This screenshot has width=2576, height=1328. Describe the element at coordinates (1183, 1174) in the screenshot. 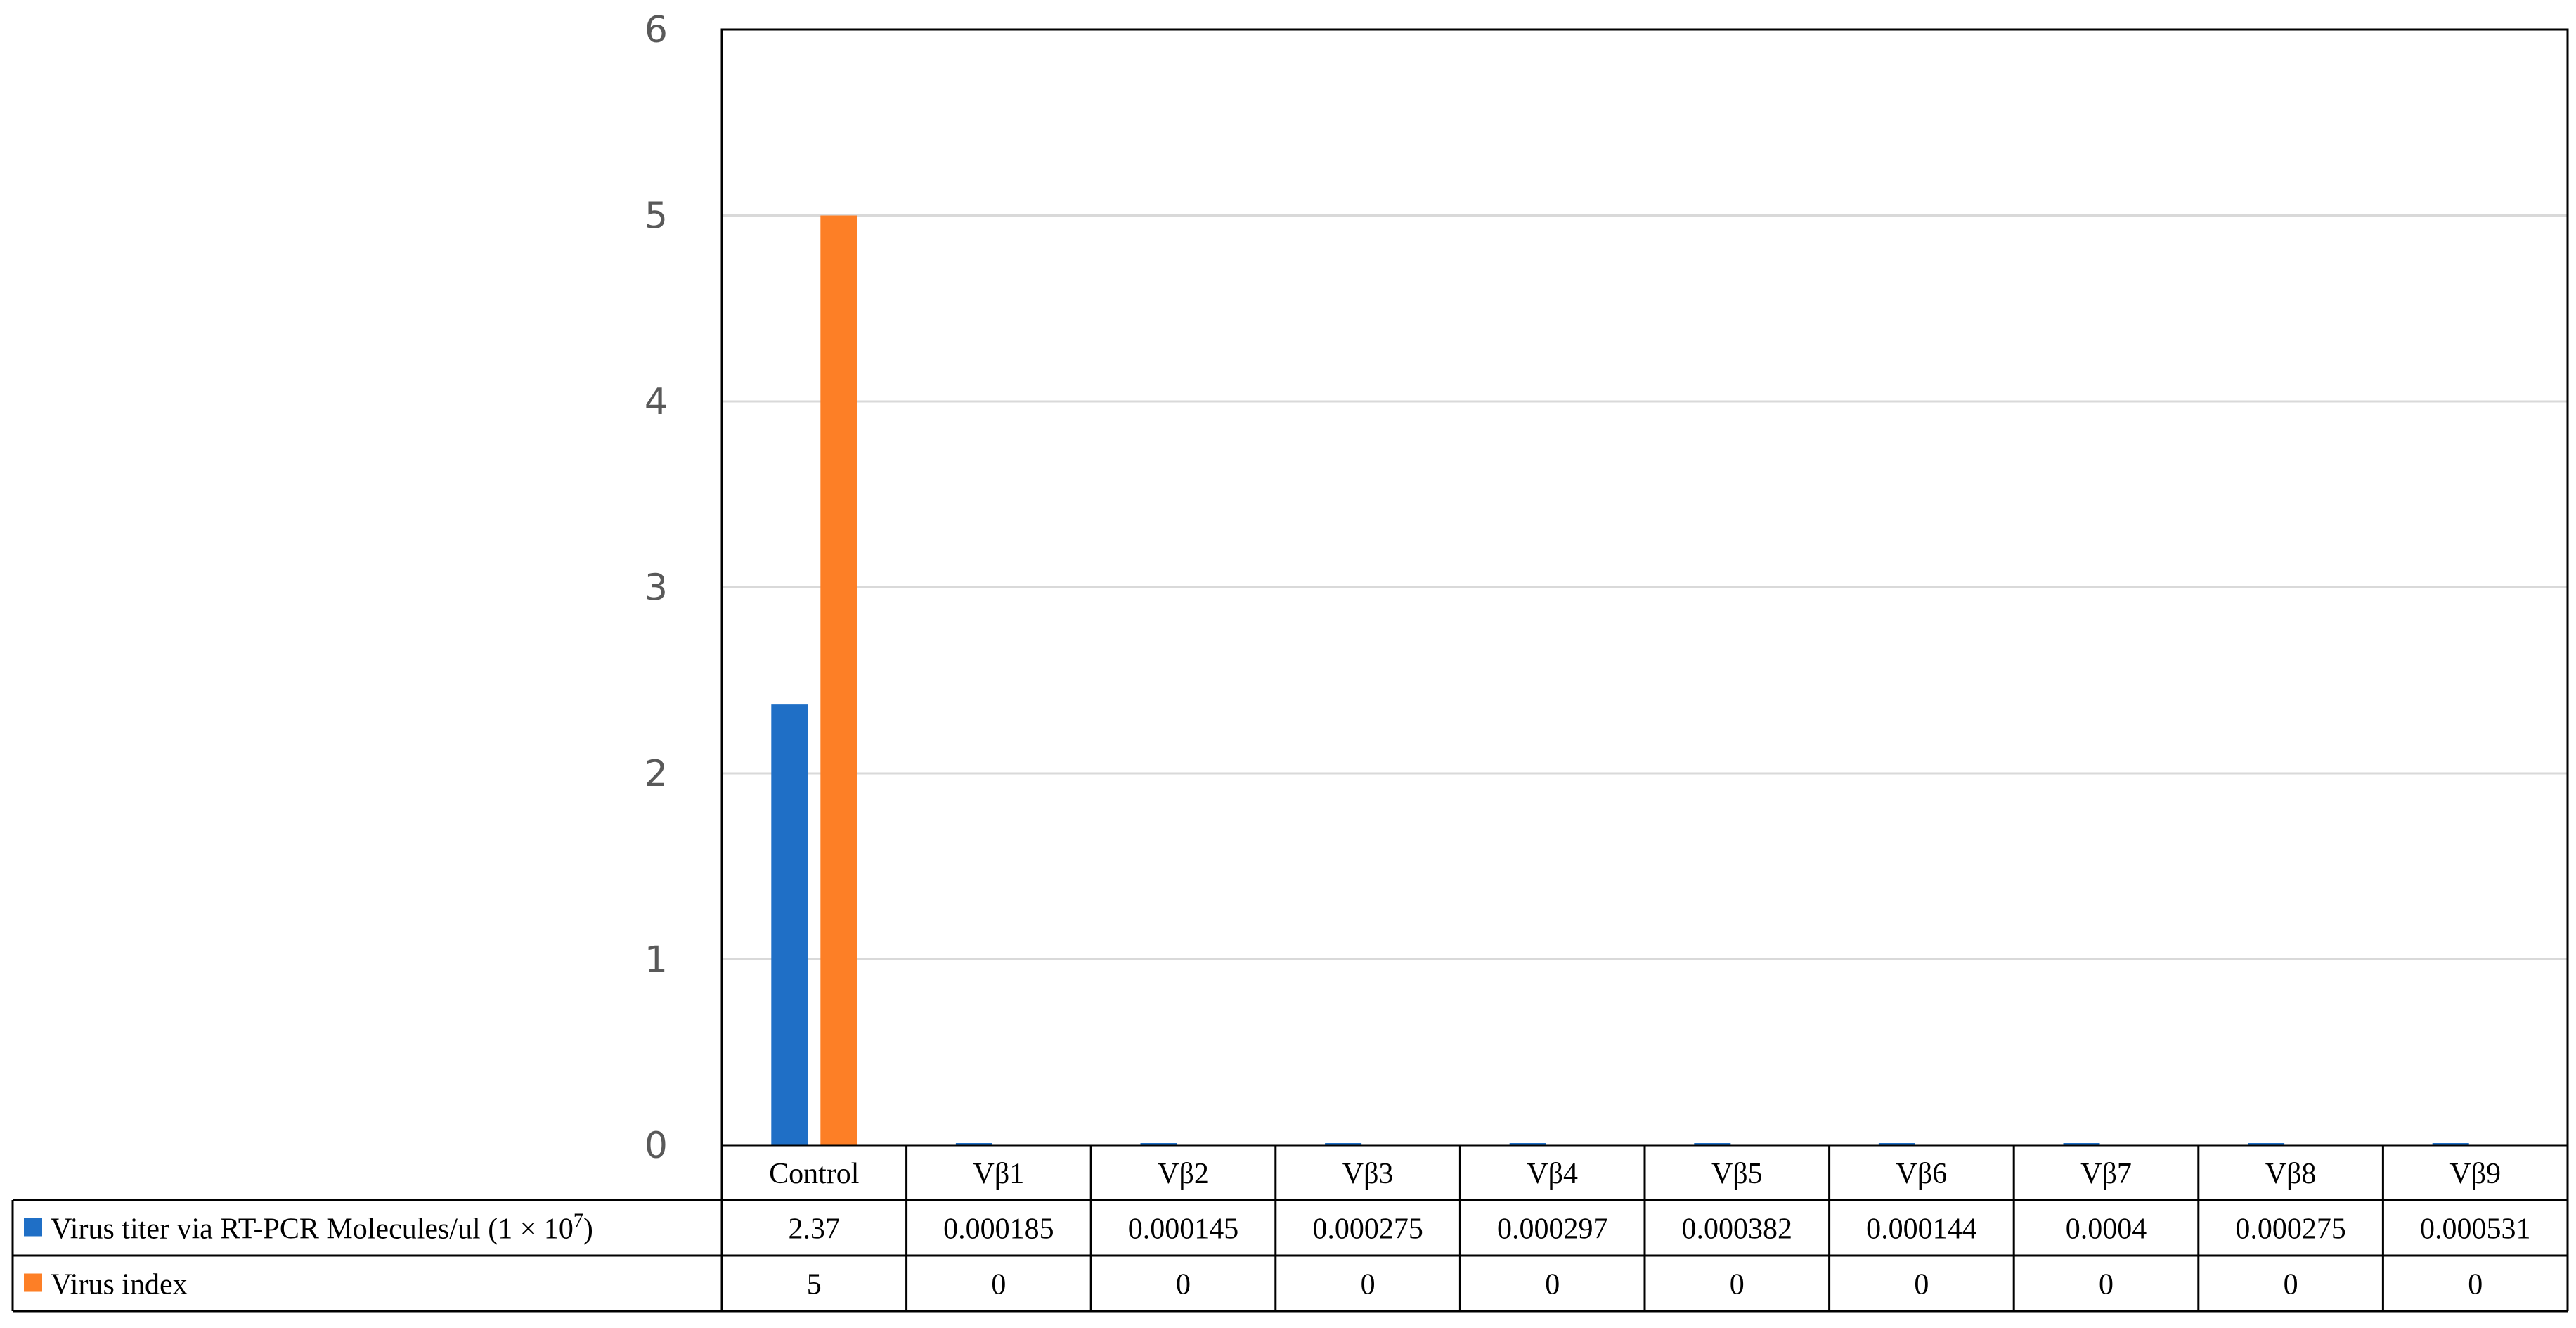

I see `x-tick-label: Vβ2` at that location.